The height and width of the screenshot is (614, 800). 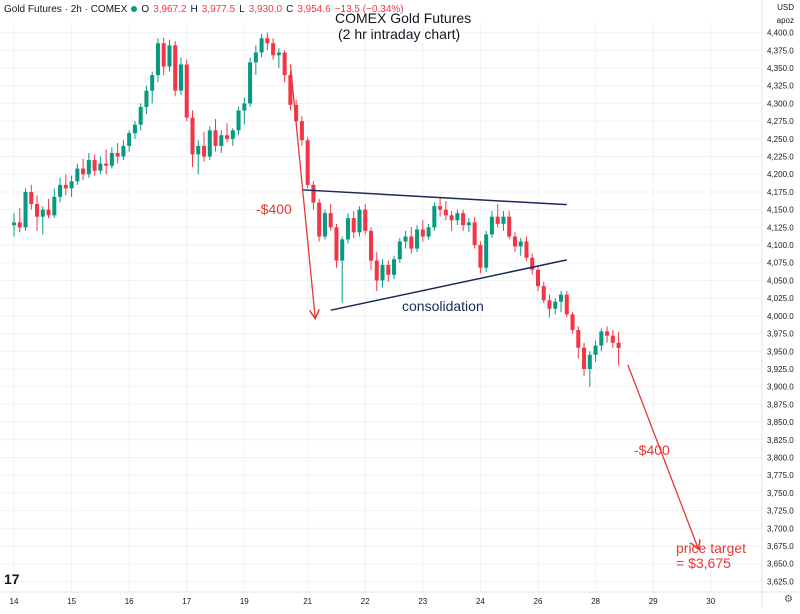 I want to click on y-tick-label: 3,925.0, so click(x=780, y=369).